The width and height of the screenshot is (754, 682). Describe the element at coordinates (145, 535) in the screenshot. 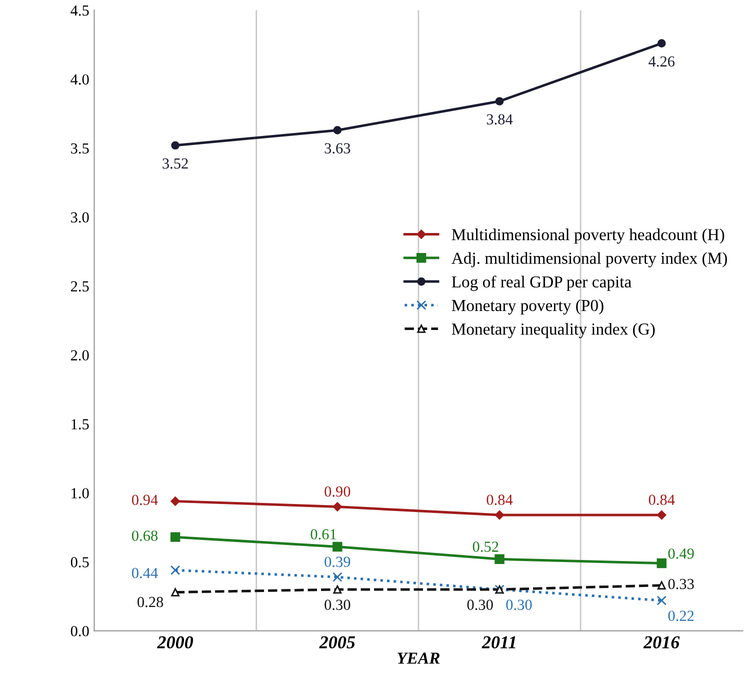

I see `data-label: 0.68` at that location.